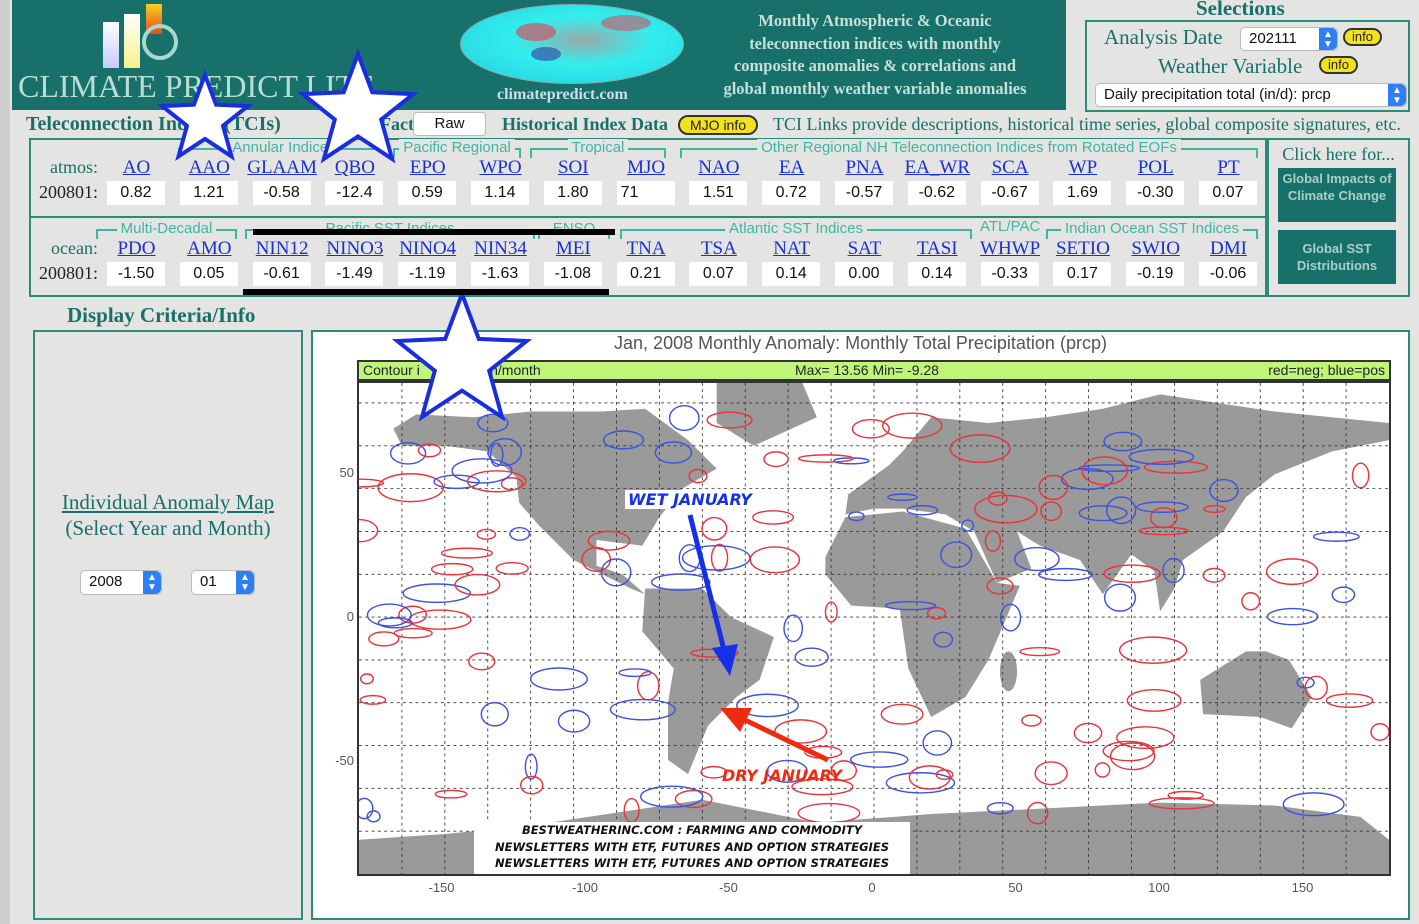 The image size is (1419, 924). Describe the element at coordinates (1010, 167) in the screenshot. I see `index-link-sca: SCA` at that location.